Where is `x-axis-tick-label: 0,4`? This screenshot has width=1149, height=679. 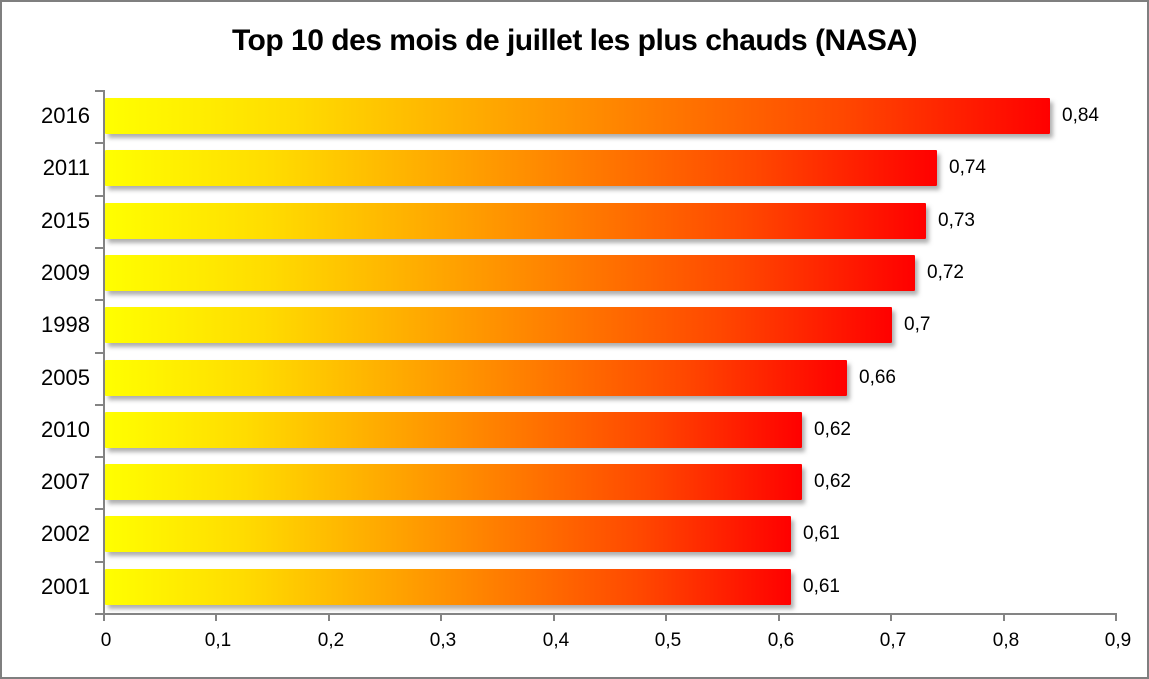 x-axis-tick-label: 0,4 is located at coordinates (556, 640).